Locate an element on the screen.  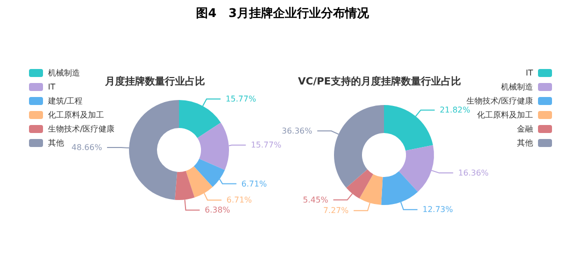
data-label: 7.27% is located at coordinates (336, 211).